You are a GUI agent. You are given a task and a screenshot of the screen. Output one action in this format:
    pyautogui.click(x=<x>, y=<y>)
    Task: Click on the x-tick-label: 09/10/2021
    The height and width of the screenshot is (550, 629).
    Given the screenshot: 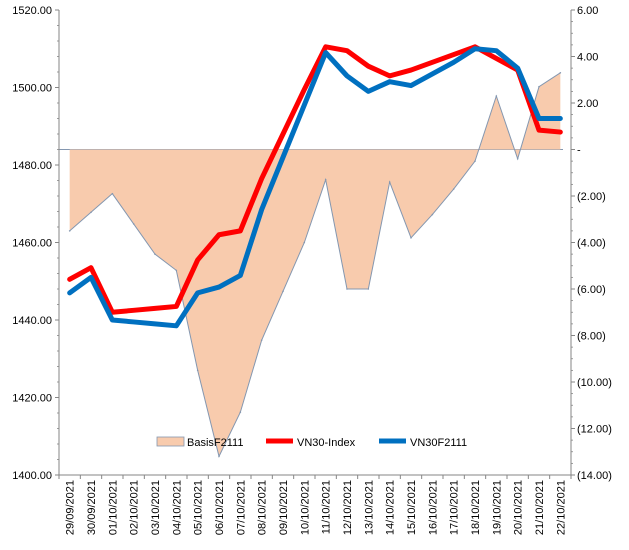 What is the action you would take?
    pyautogui.click(x=284, y=507)
    